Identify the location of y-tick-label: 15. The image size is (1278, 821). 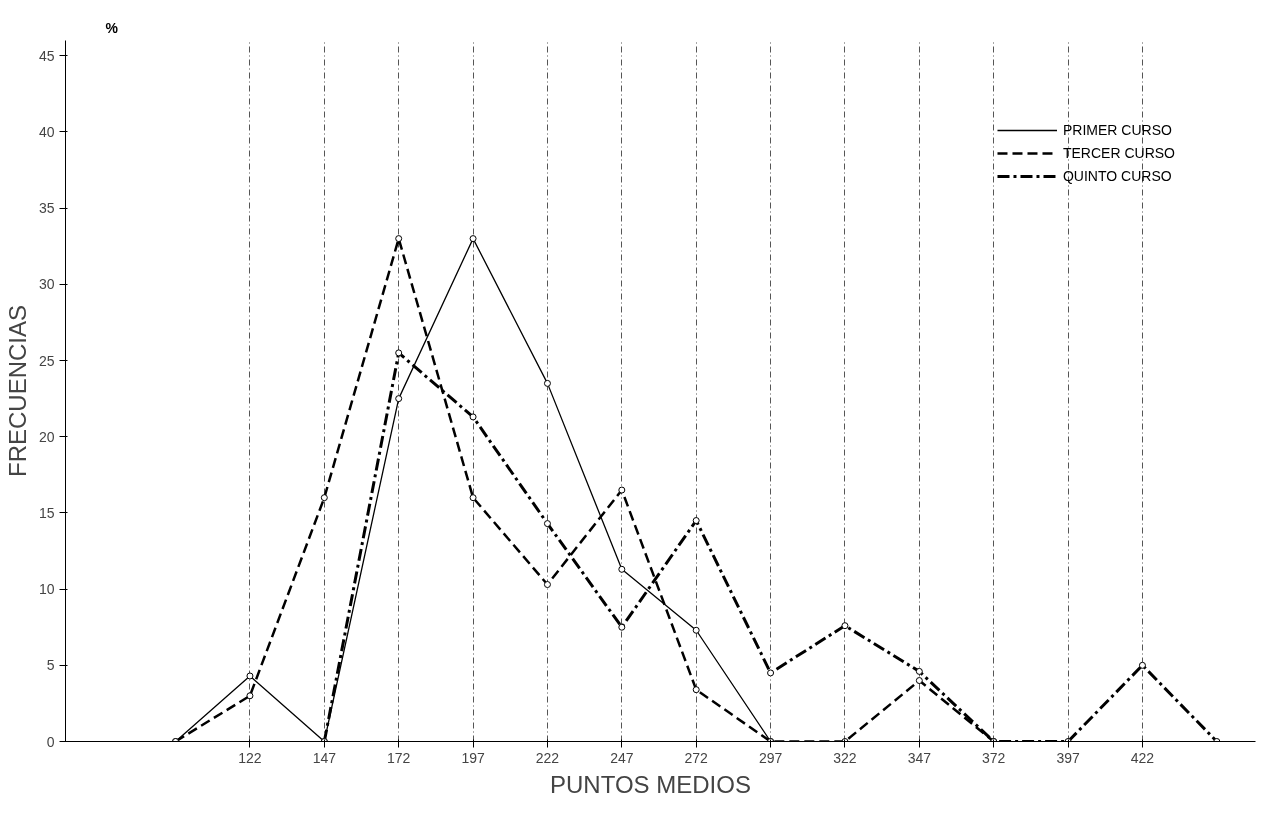
(46, 512).